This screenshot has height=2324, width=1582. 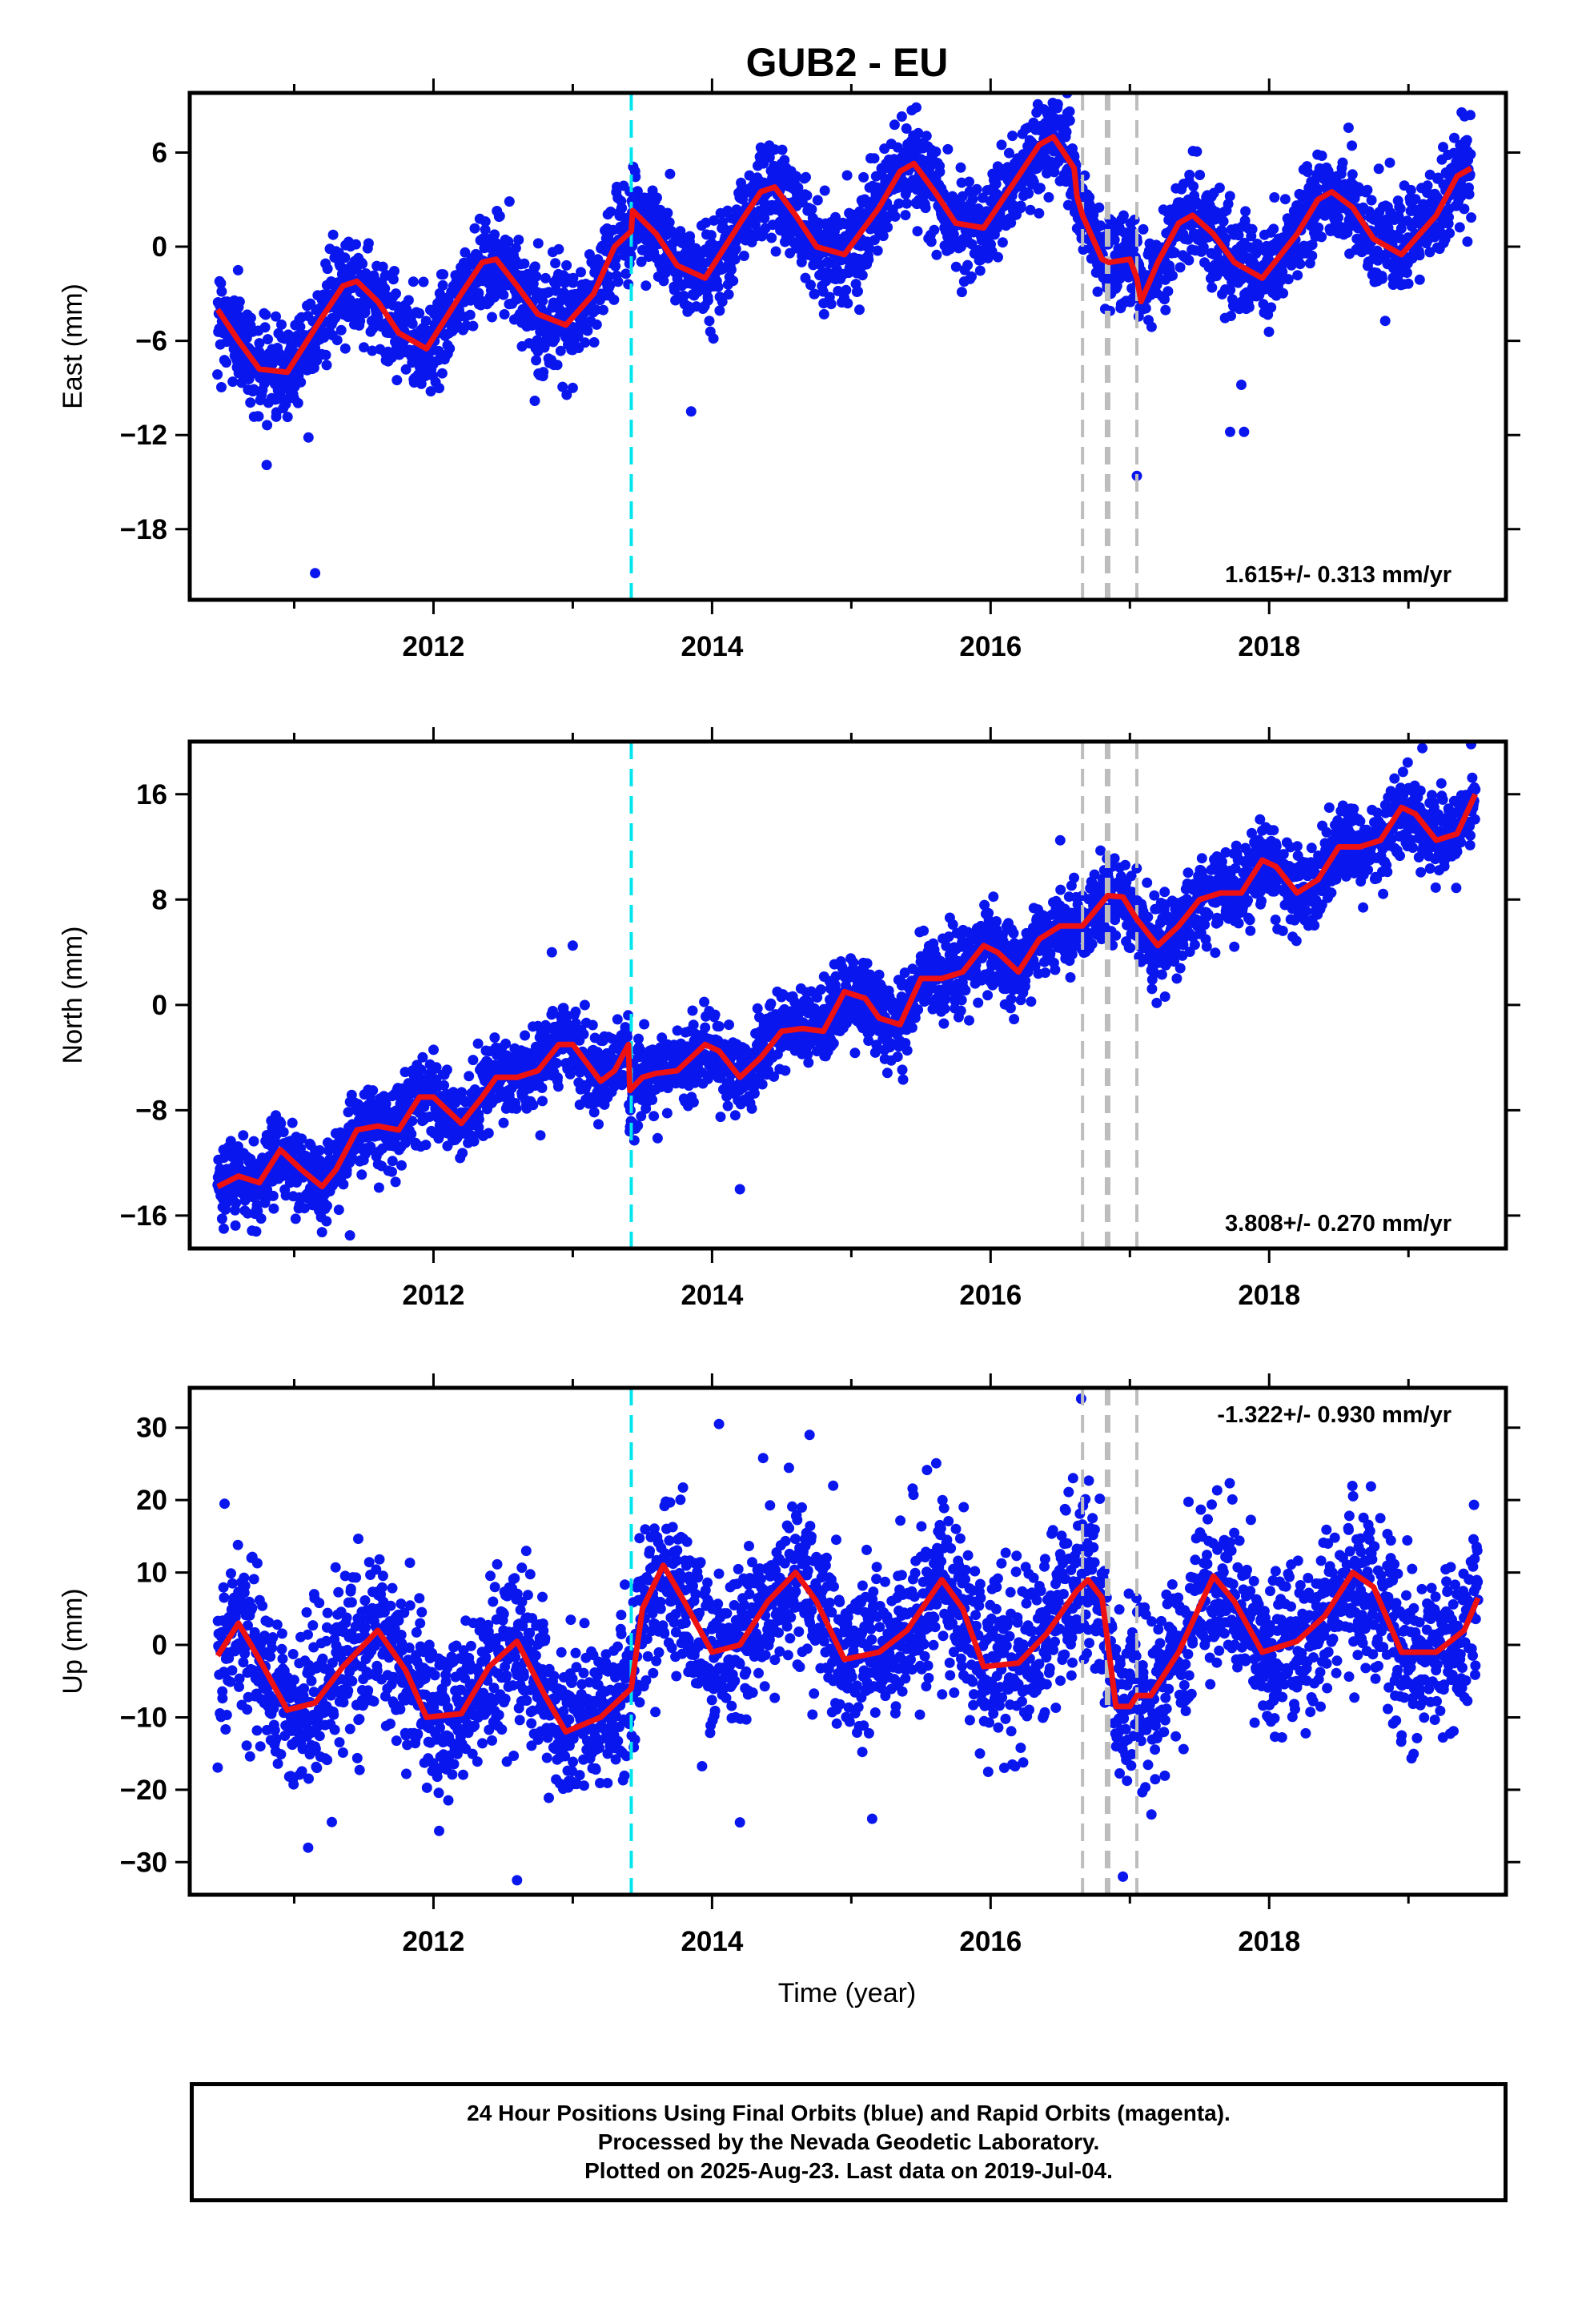 I want to click on y-tick-label: 0, so click(x=159, y=247).